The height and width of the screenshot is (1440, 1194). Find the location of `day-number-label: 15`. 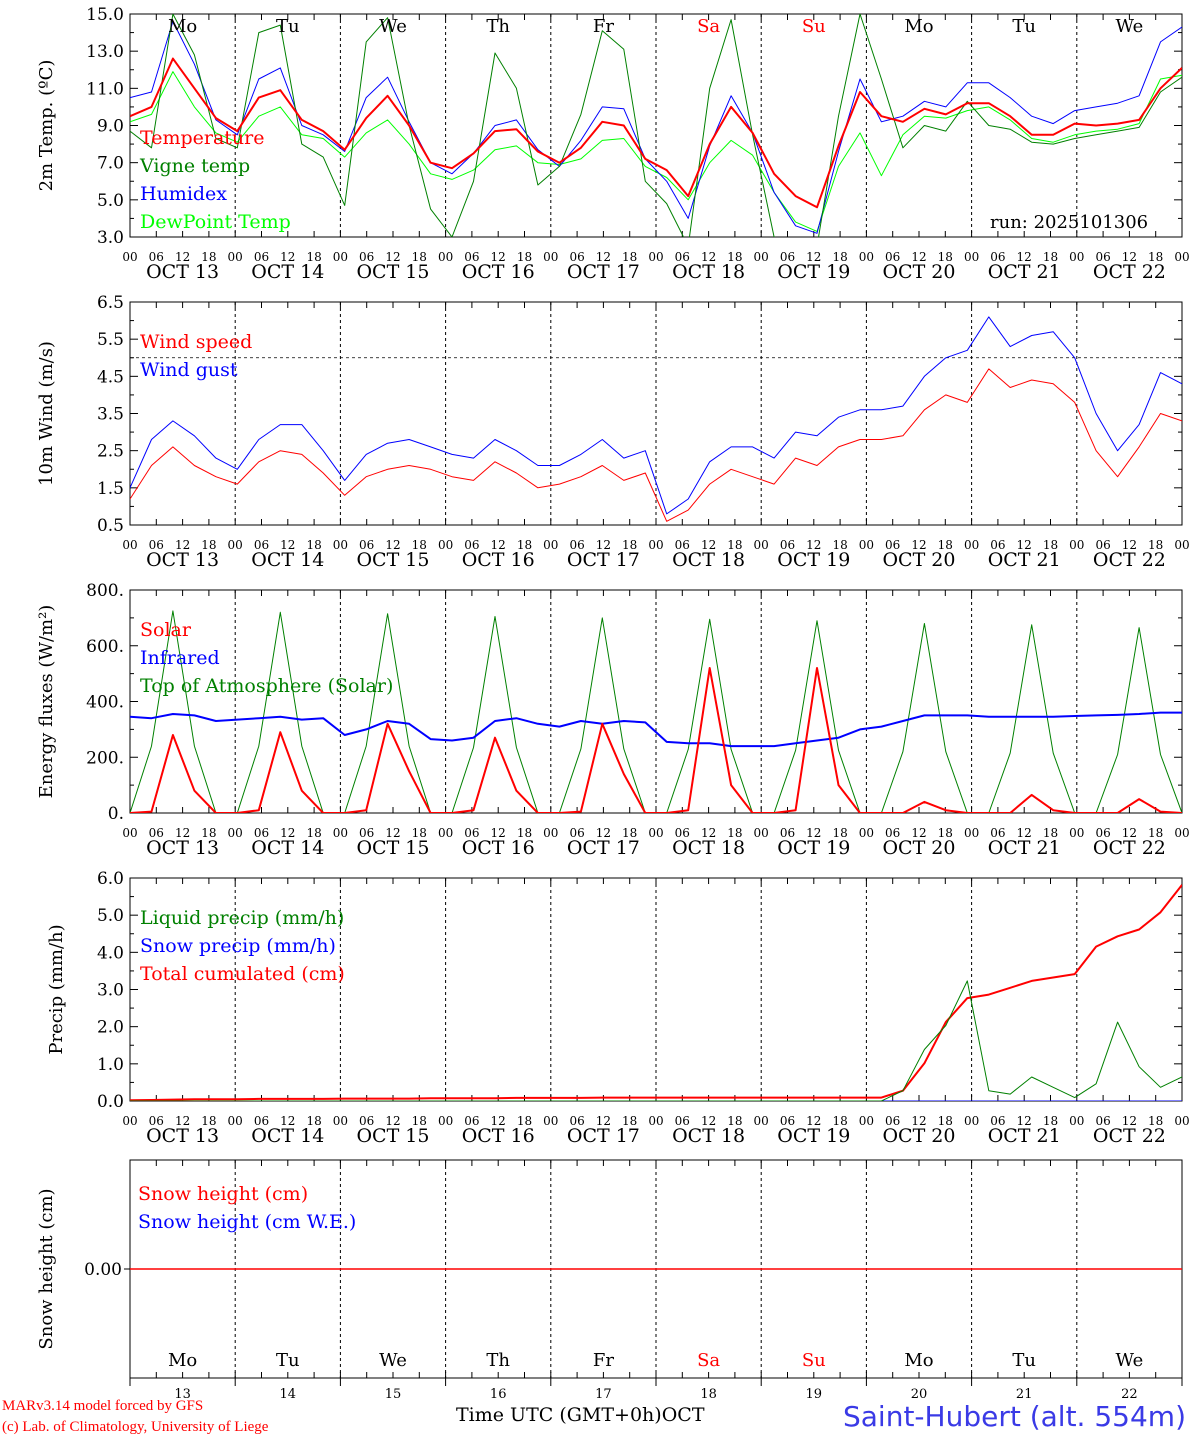

day-number-label: 15 is located at coordinates (393, 1394).